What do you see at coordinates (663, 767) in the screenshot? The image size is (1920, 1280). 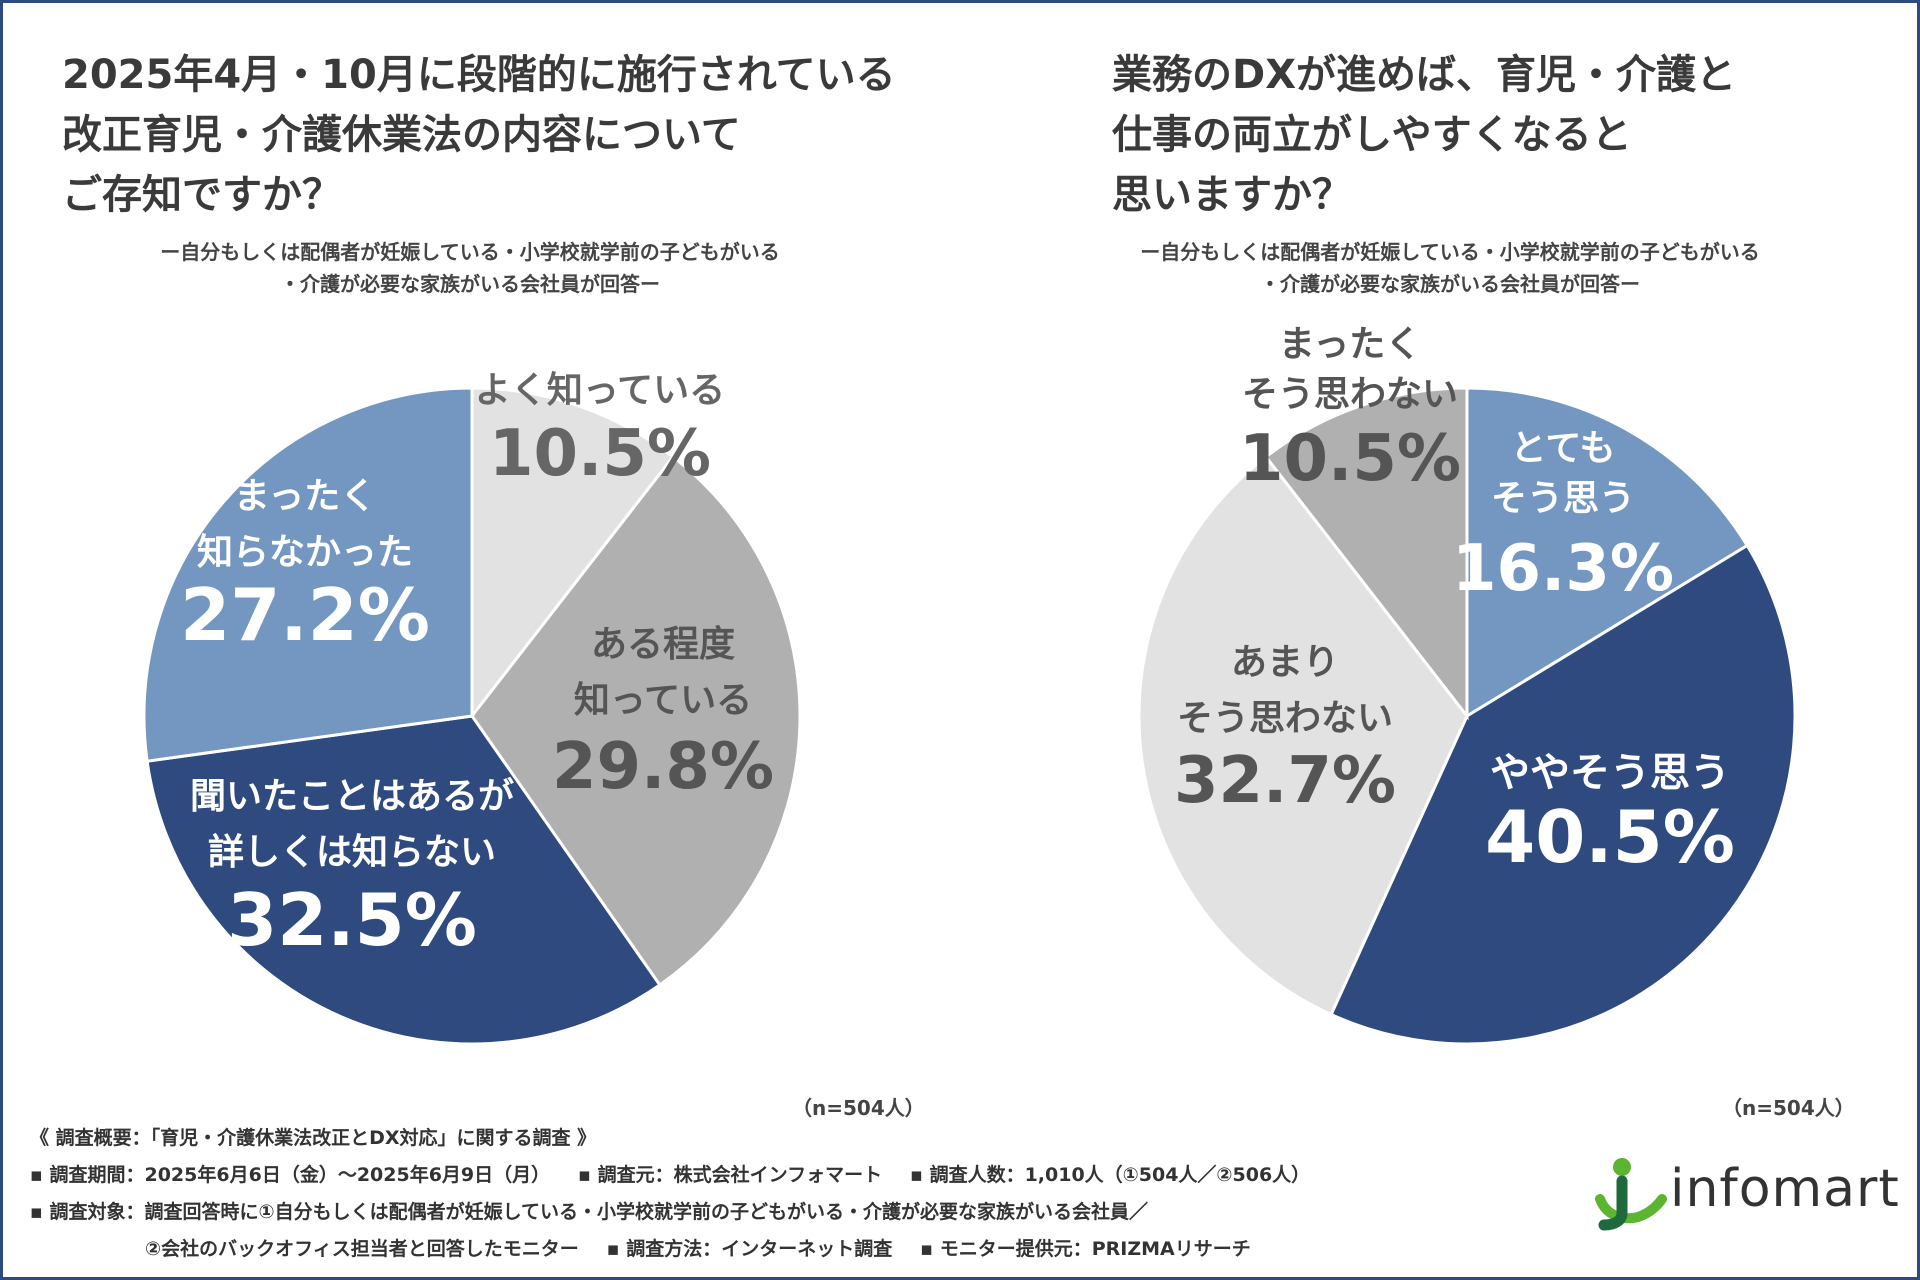 I see `chart1-slice-2-value: 29.8%` at bounding box center [663, 767].